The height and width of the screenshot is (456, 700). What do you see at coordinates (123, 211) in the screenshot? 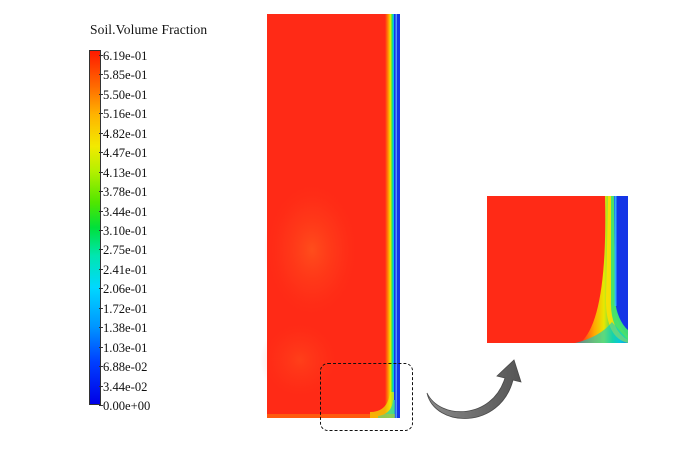
I see `tick-label: 3.44e-01` at bounding box center [123, 211].